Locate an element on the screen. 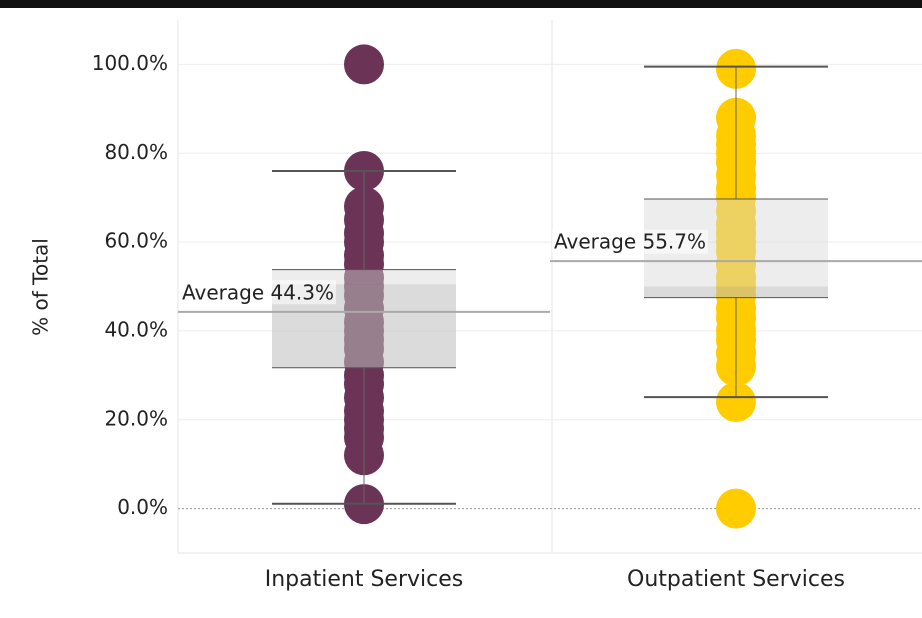  reference-label: Average 44.3% is located at coordinates (258, 292).